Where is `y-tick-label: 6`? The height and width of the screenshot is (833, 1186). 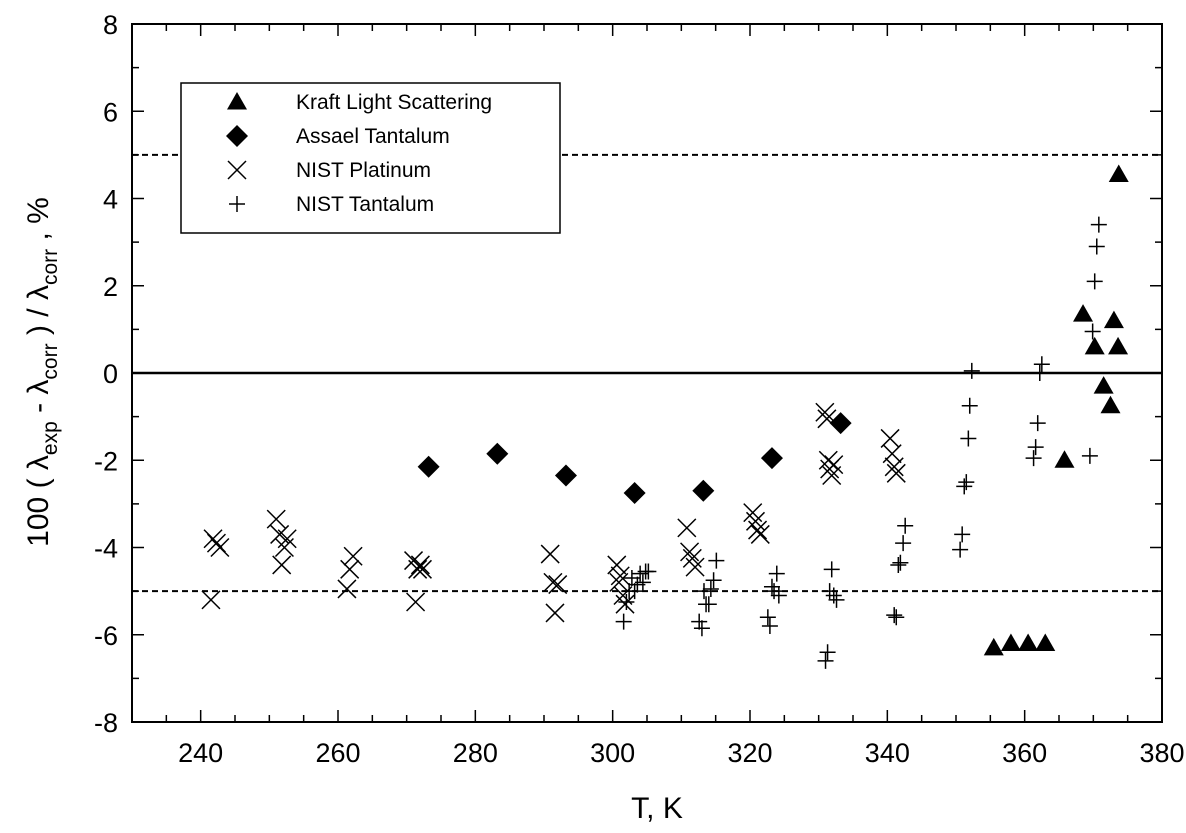
y-tick-label: 6 is located at coordinates (110, 112).